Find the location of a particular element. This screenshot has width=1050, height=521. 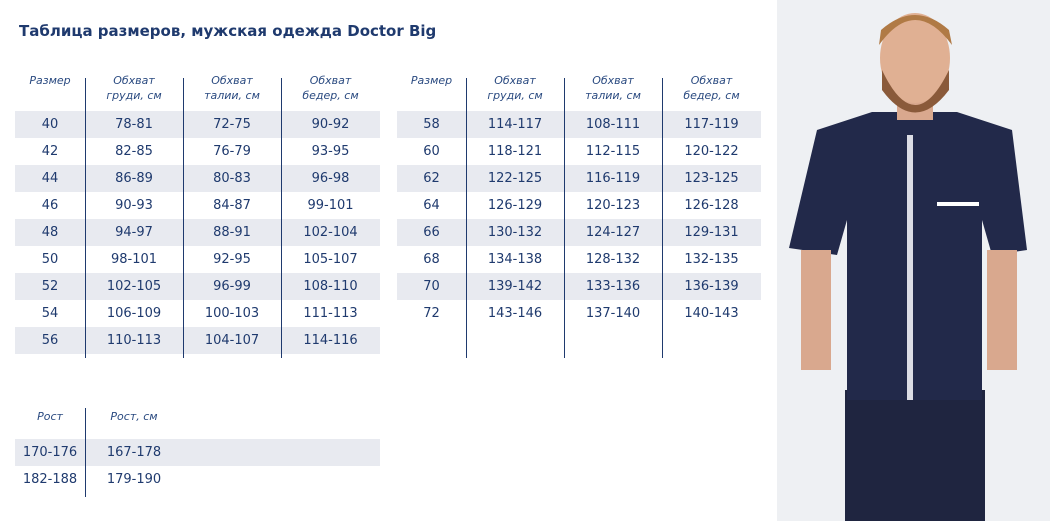

column-header: Рост is located at coordinates (50, 416).